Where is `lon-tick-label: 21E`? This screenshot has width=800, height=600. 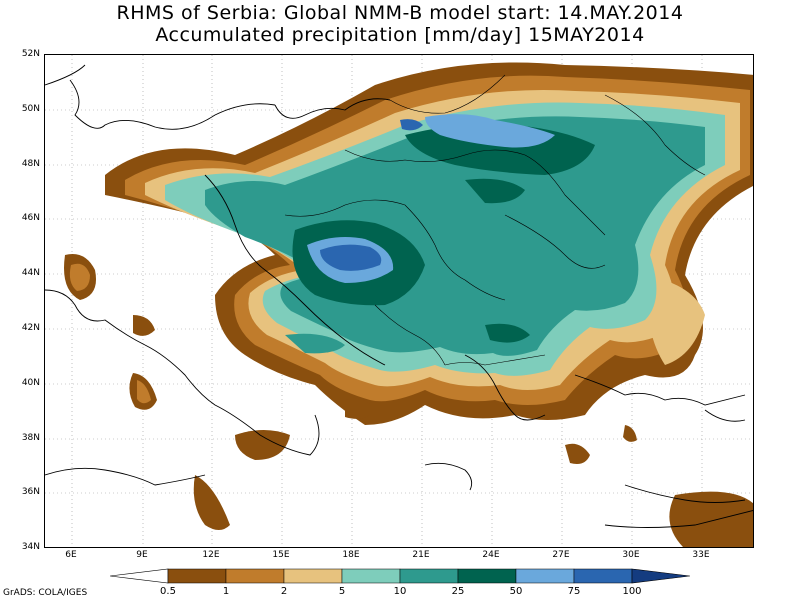 lon-tick-label: 21E is located at coordinates (421, 555).